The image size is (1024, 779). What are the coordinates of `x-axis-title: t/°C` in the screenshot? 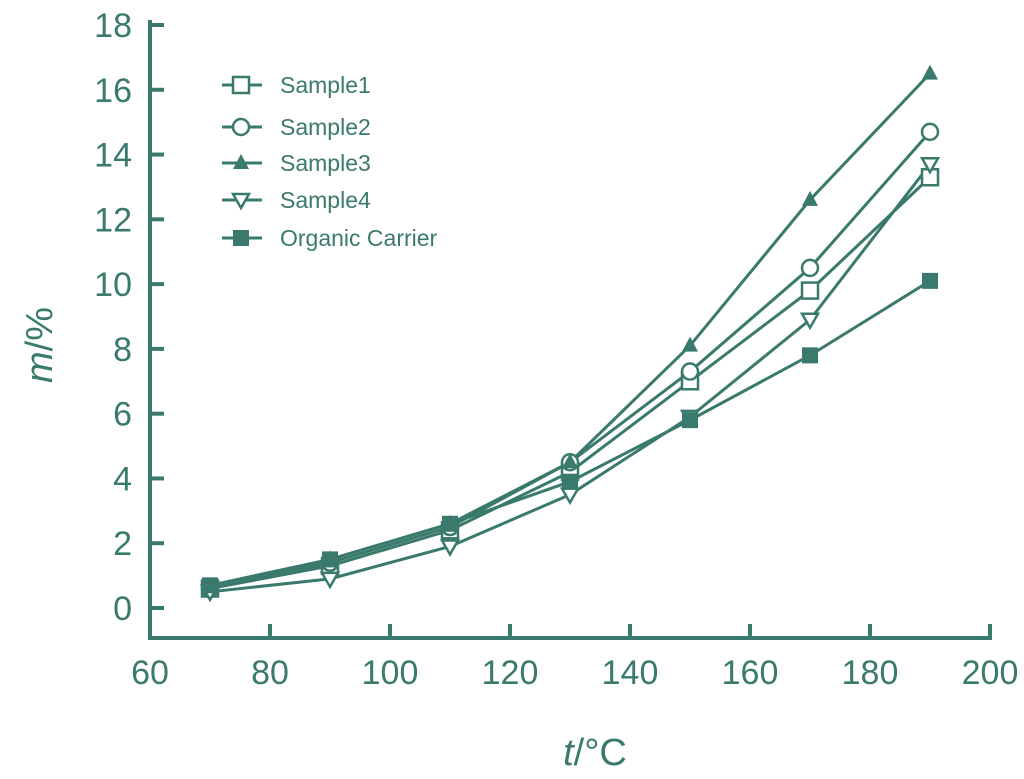 It's located at (595, 753).